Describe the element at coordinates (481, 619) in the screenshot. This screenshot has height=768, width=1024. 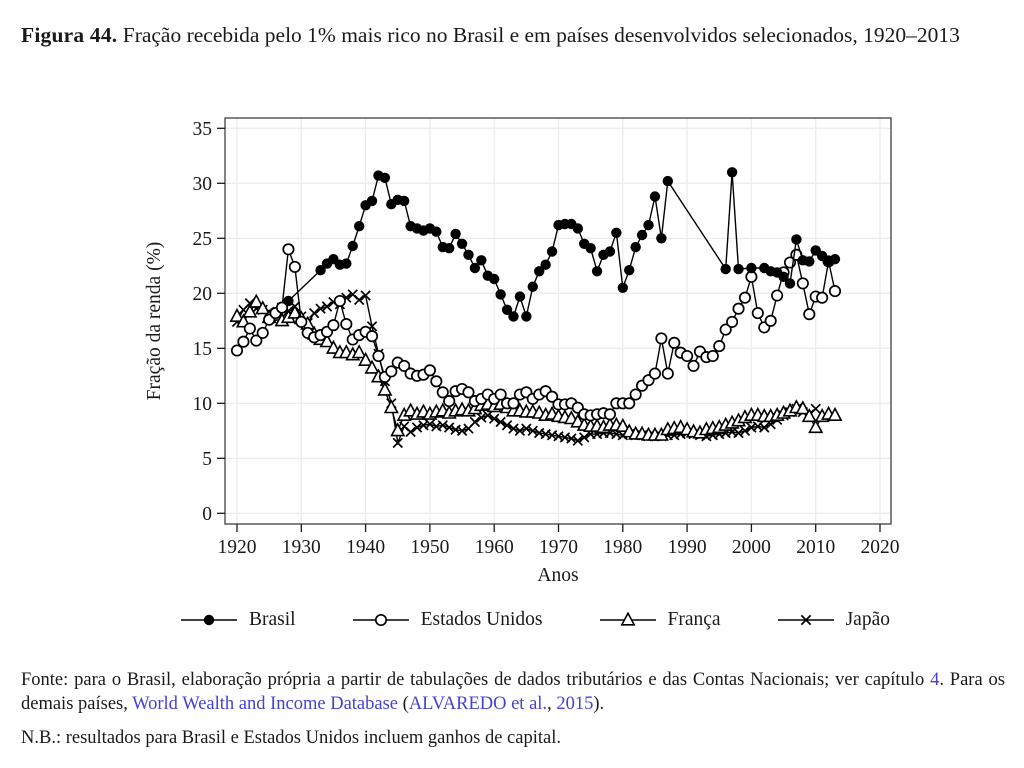
I see `legend-label: Estados Unidos` at that location.